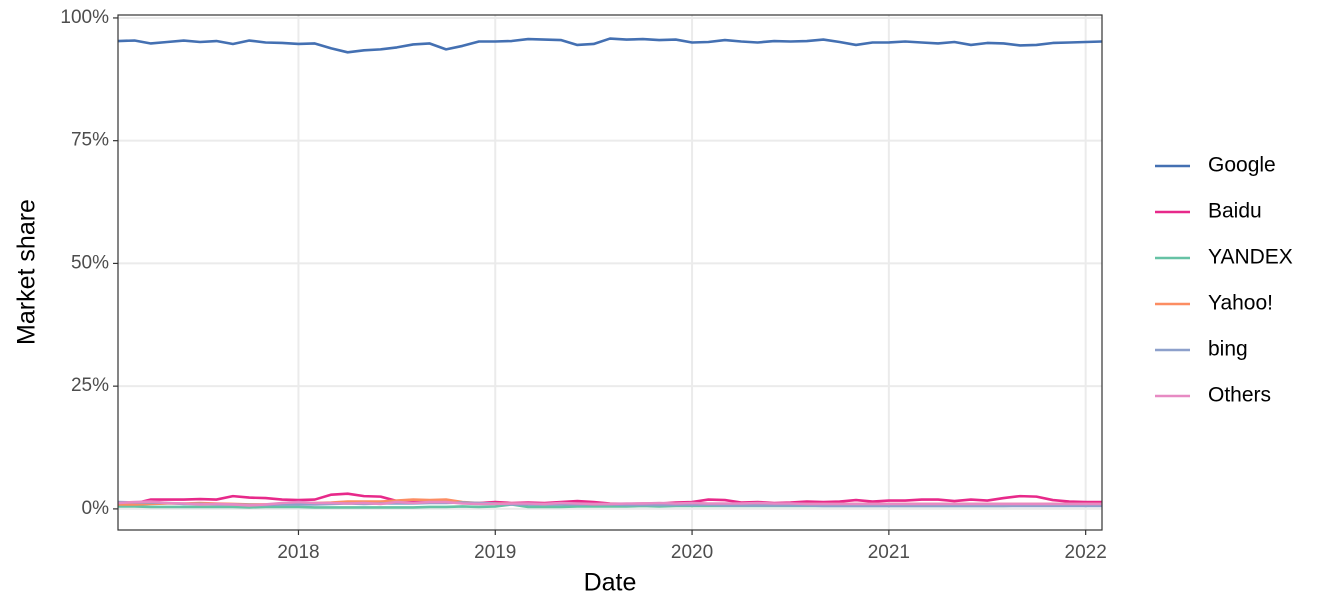 Image resolution: width=1344 pixels, height=614 pixels. What do you see at coordinates (1235, 211) in the screenshot?
I see `legend-label: Baidu` at bounding box center [1235, 211].